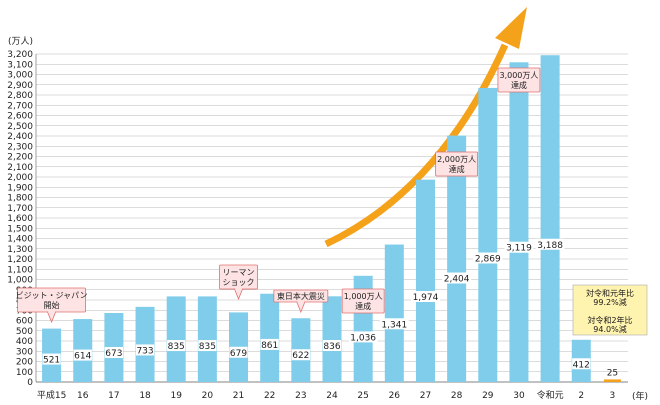 The height and width of the screenshot is (405, 660). I want to click on x-tick-label: 22, so click(269, 396).